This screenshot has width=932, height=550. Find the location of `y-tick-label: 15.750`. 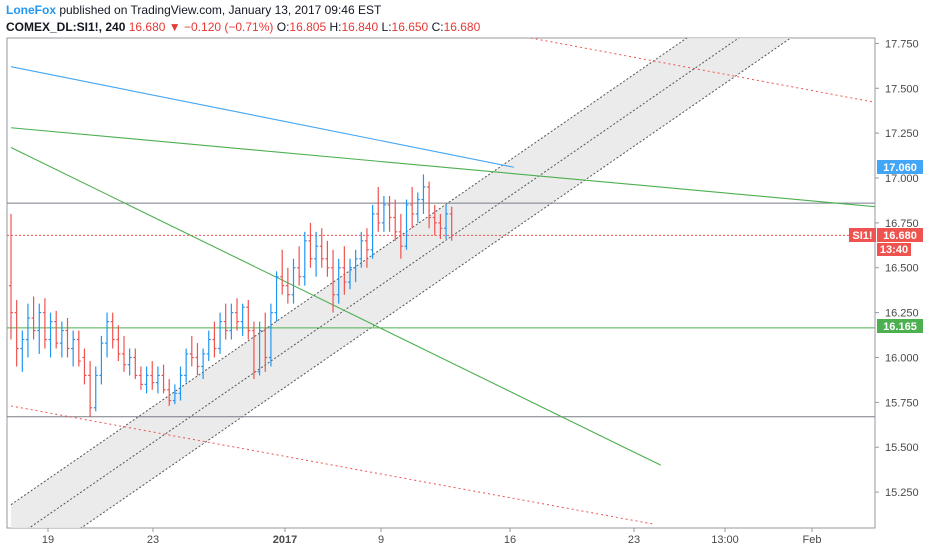

y-tick-label: 15.750 is located at coordinates (902, 403).